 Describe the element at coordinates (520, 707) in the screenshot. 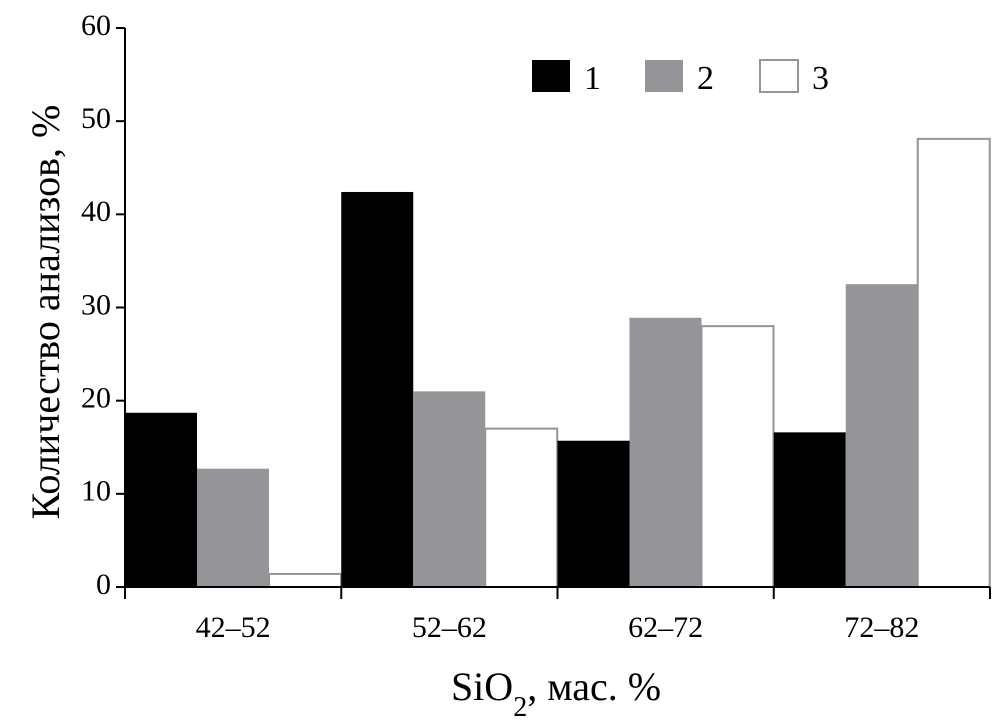

I see `x-axis-title-subscript: 2` at that location.